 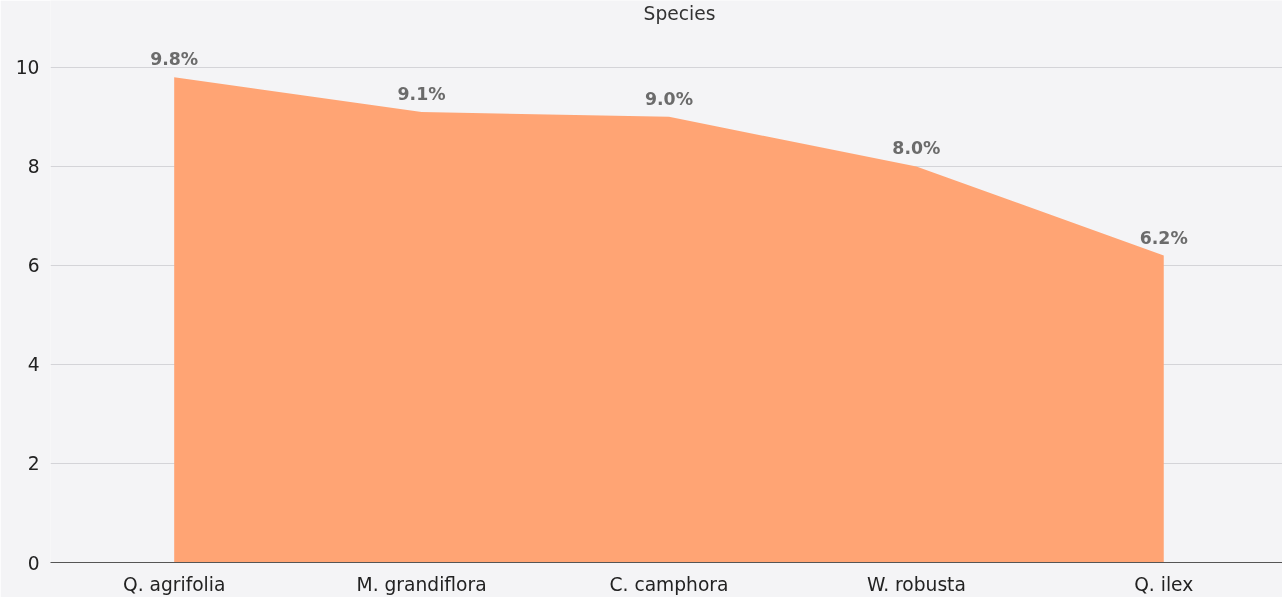 What do you see at coordinates (33, 167) in the screenshot?
I see `y-tick-label: 8` at bounding box center [33, 167].